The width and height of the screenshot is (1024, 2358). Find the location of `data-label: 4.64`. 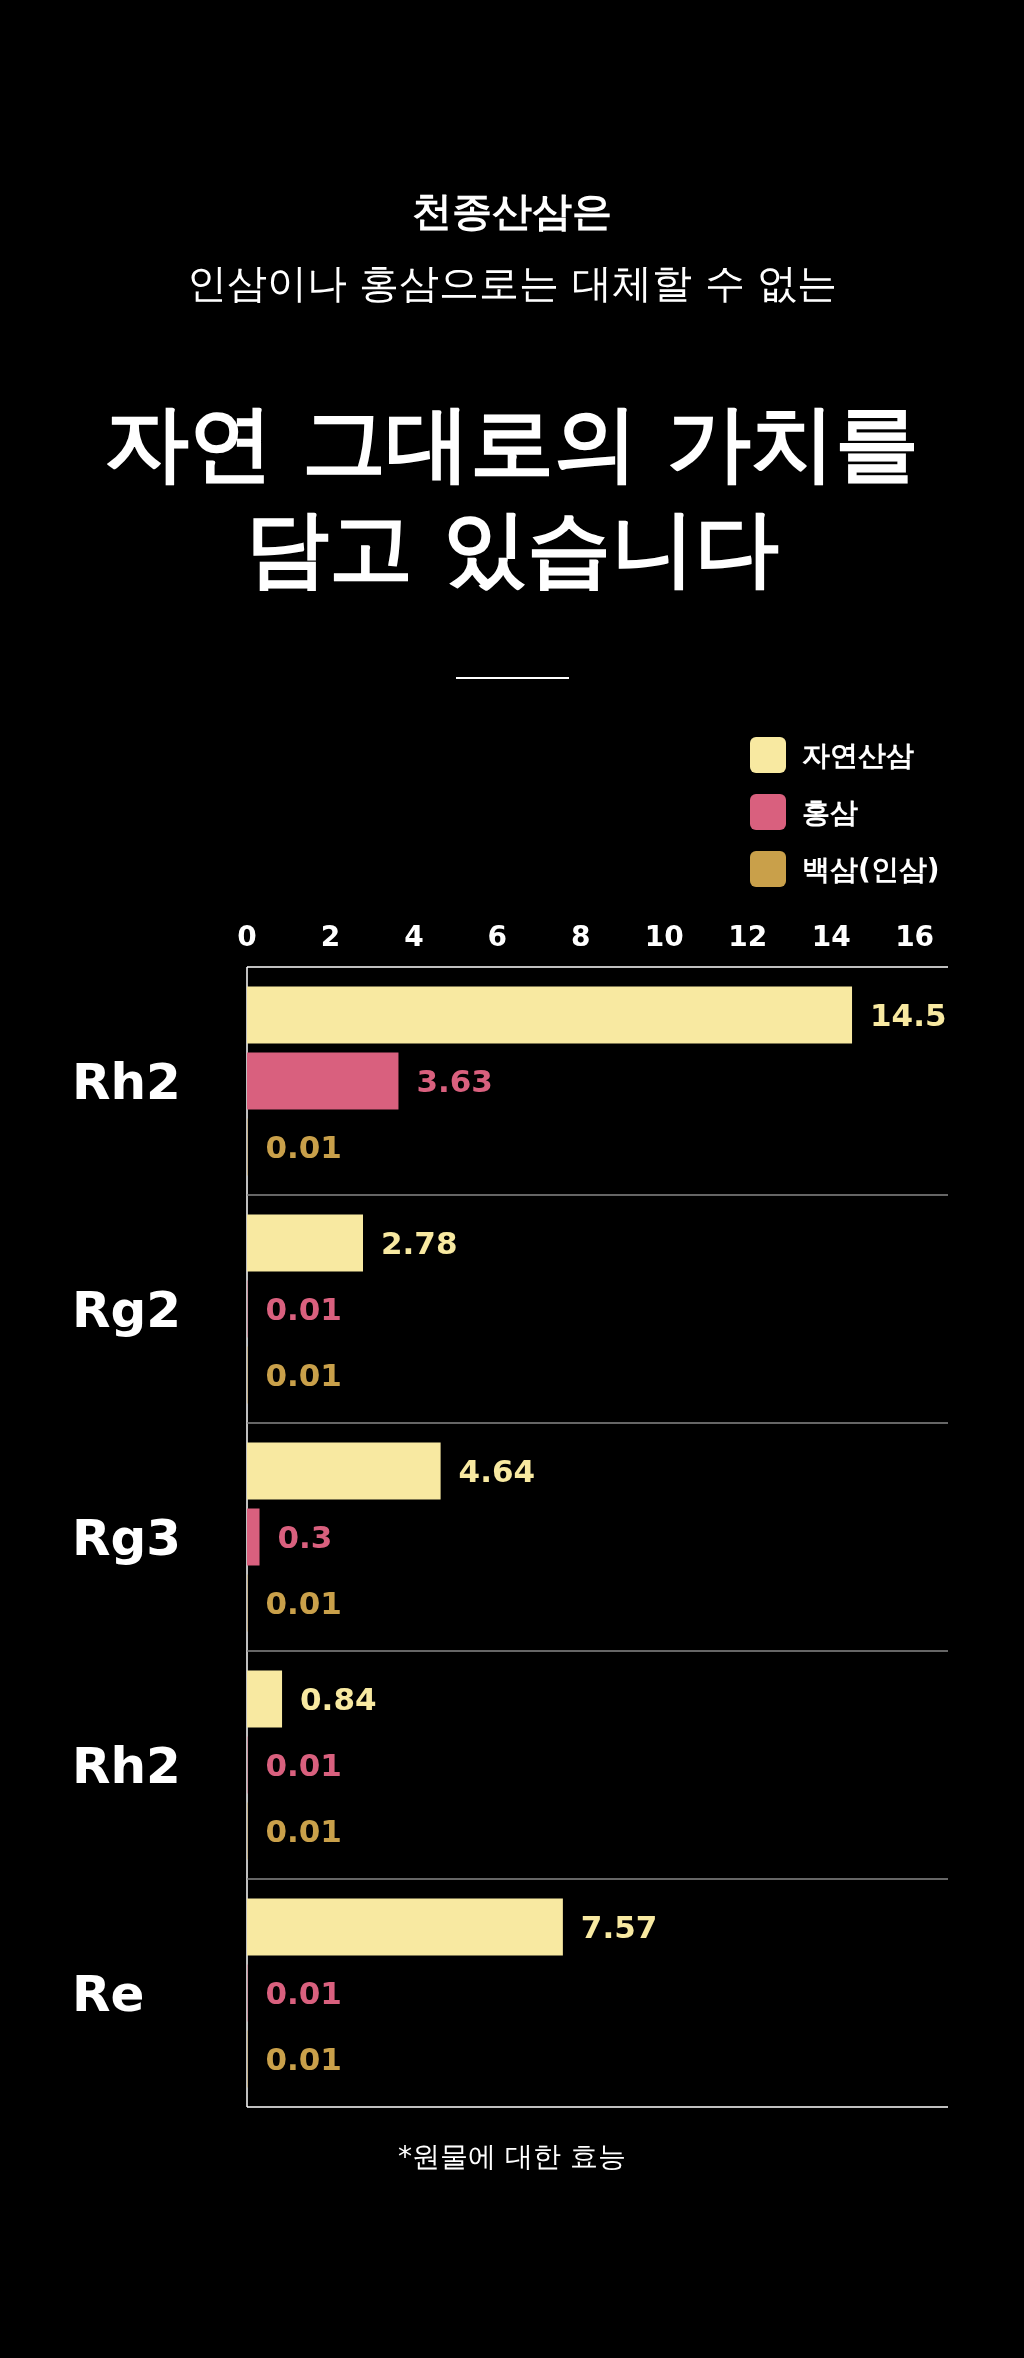

data-label: 4.64 is located at coordinates (497, 1471).